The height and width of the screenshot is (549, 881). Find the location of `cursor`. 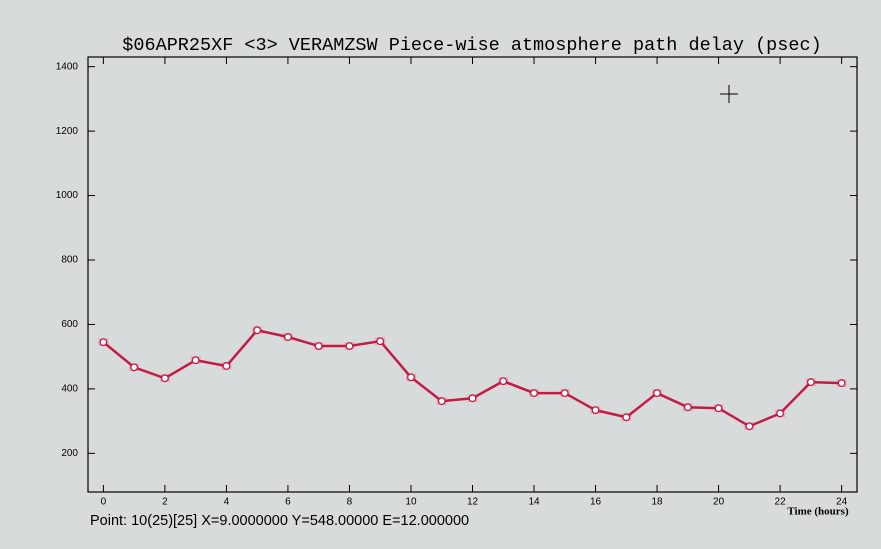

cursor is located at coordinates (729, 94).